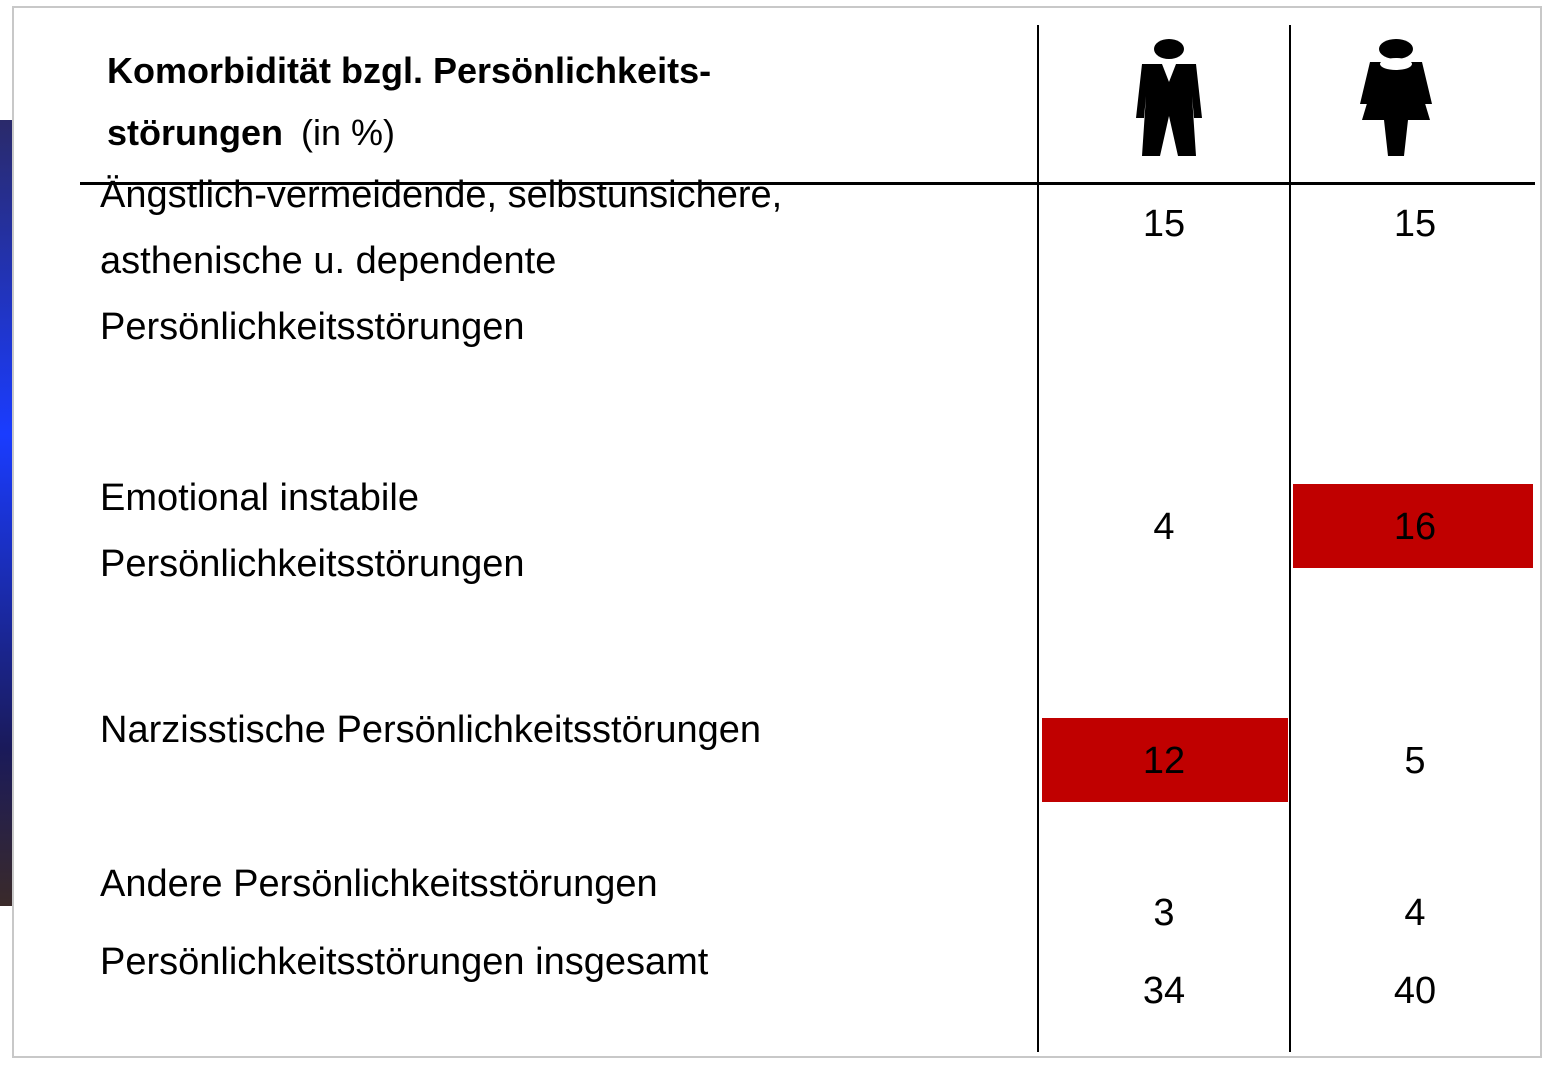 This screenshot has height=1065, width=1550. What do you see at coordinates (195, 132) in the screenshot?
I see `title-line: störungen` at bounding box center [195, 132].